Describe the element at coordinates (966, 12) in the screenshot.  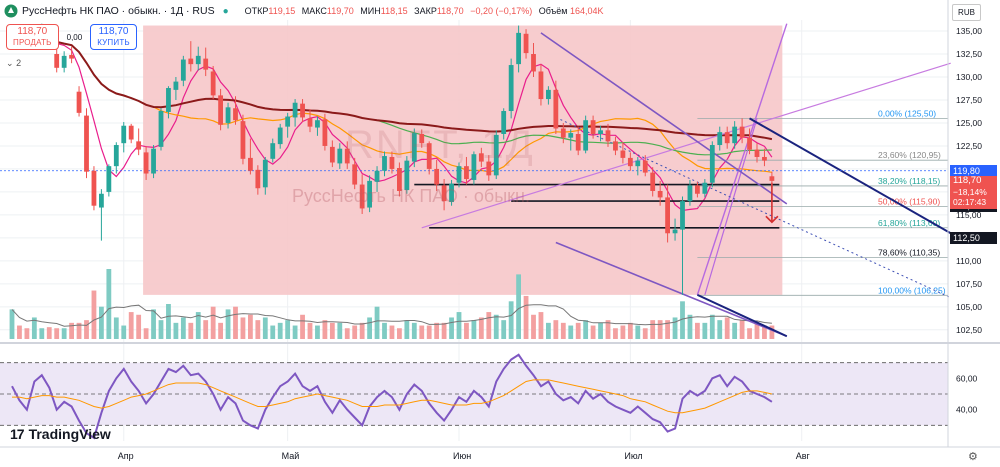
I see `currency-selector: RUB` at that location.